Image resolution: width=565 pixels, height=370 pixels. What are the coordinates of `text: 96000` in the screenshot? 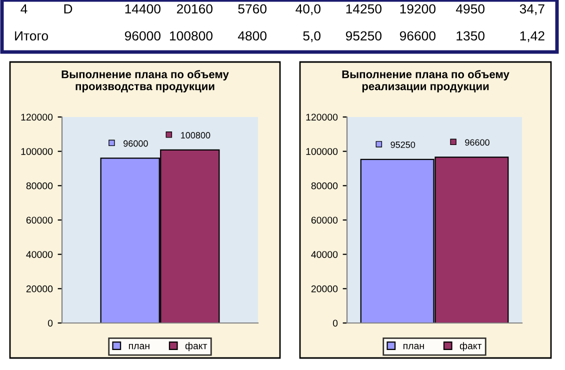 It's located at (142, 36).